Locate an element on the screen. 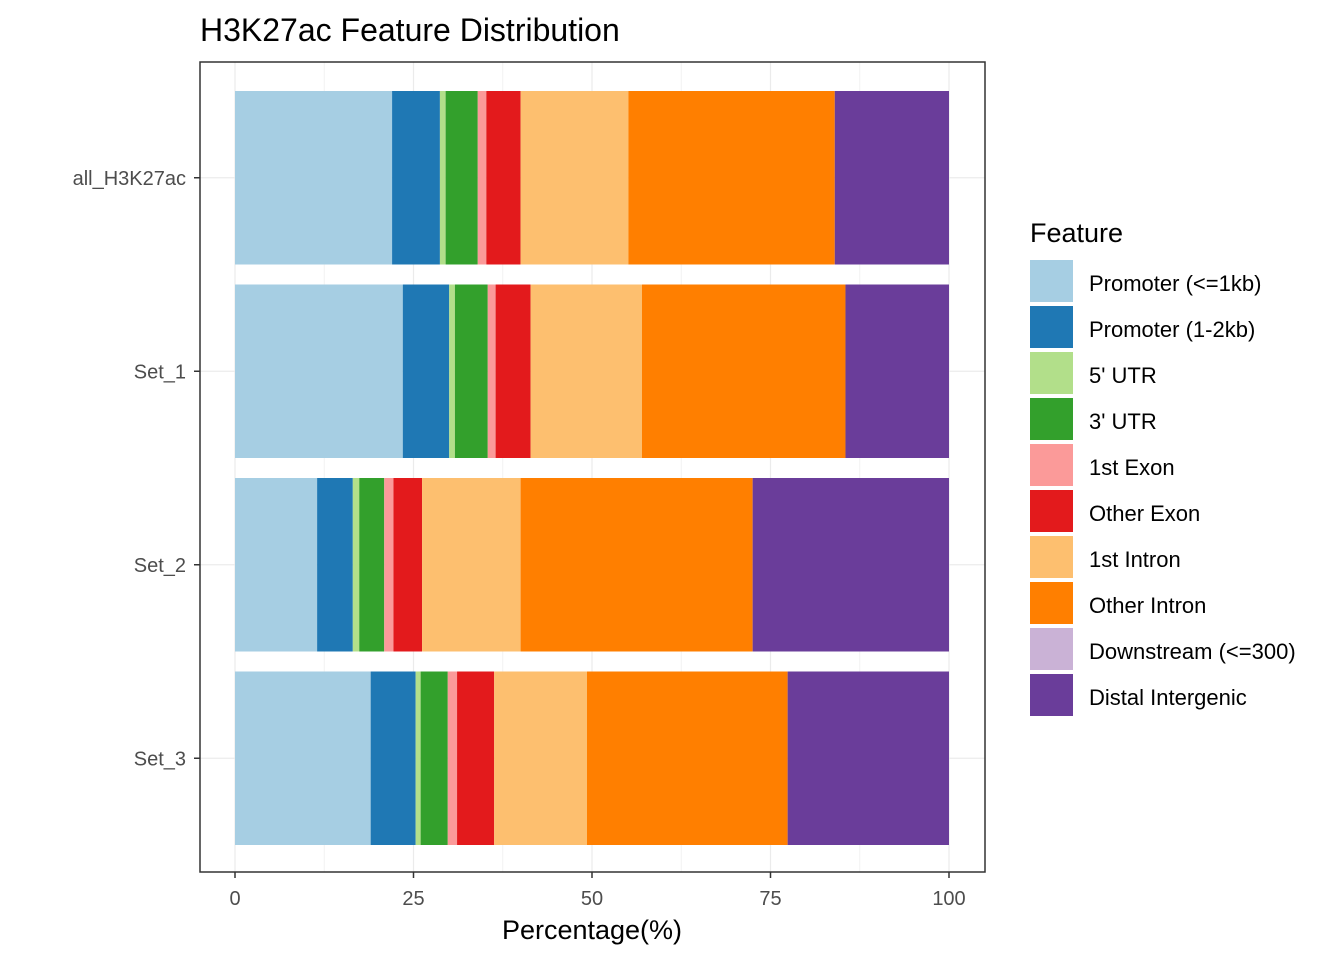 Image resolution: width=1344 pixels, height=960 pixels. bar-group-all_H3K27ac is located at coordinates (592, 178).